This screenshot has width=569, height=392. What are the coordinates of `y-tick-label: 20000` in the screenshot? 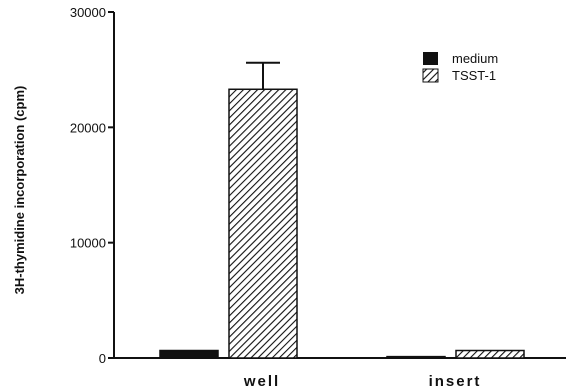 It's located at (88, 127).